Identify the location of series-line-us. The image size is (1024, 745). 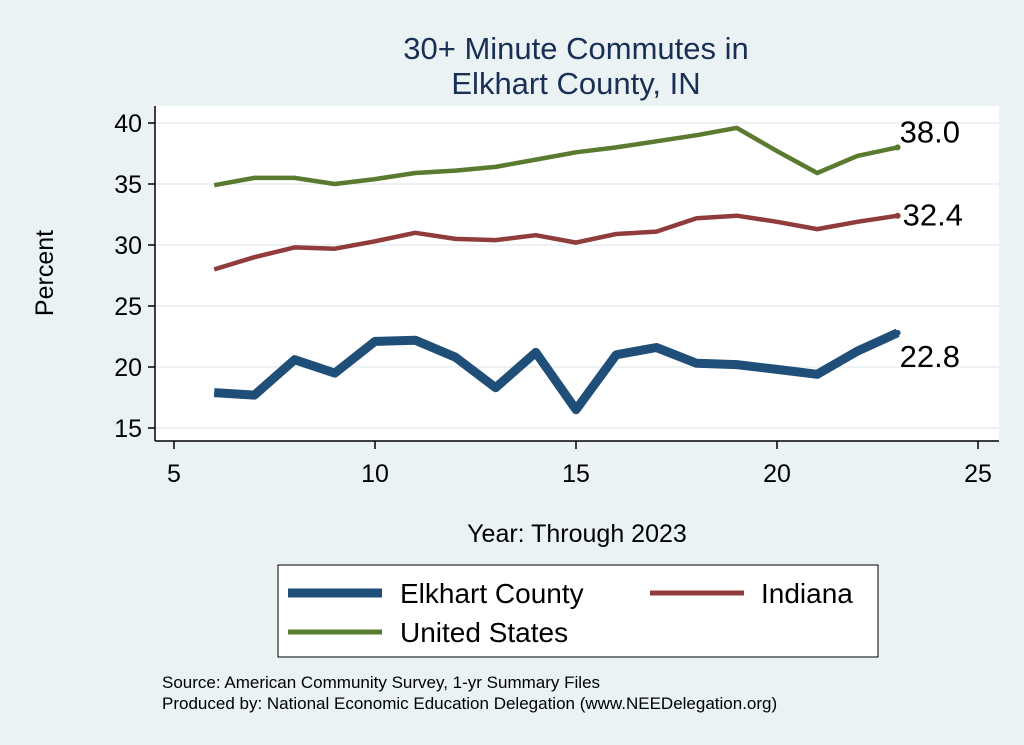
(556, 156).